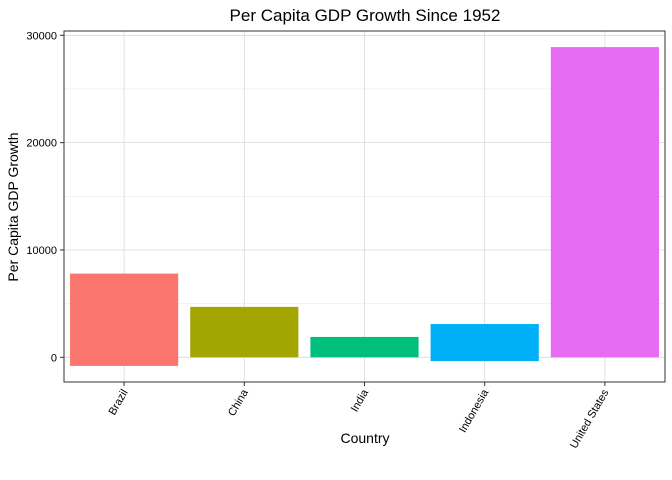  What do you see at coordinates (364, 347) in the screenshot?
I see `bar-india` at bounding box center [364, 347].